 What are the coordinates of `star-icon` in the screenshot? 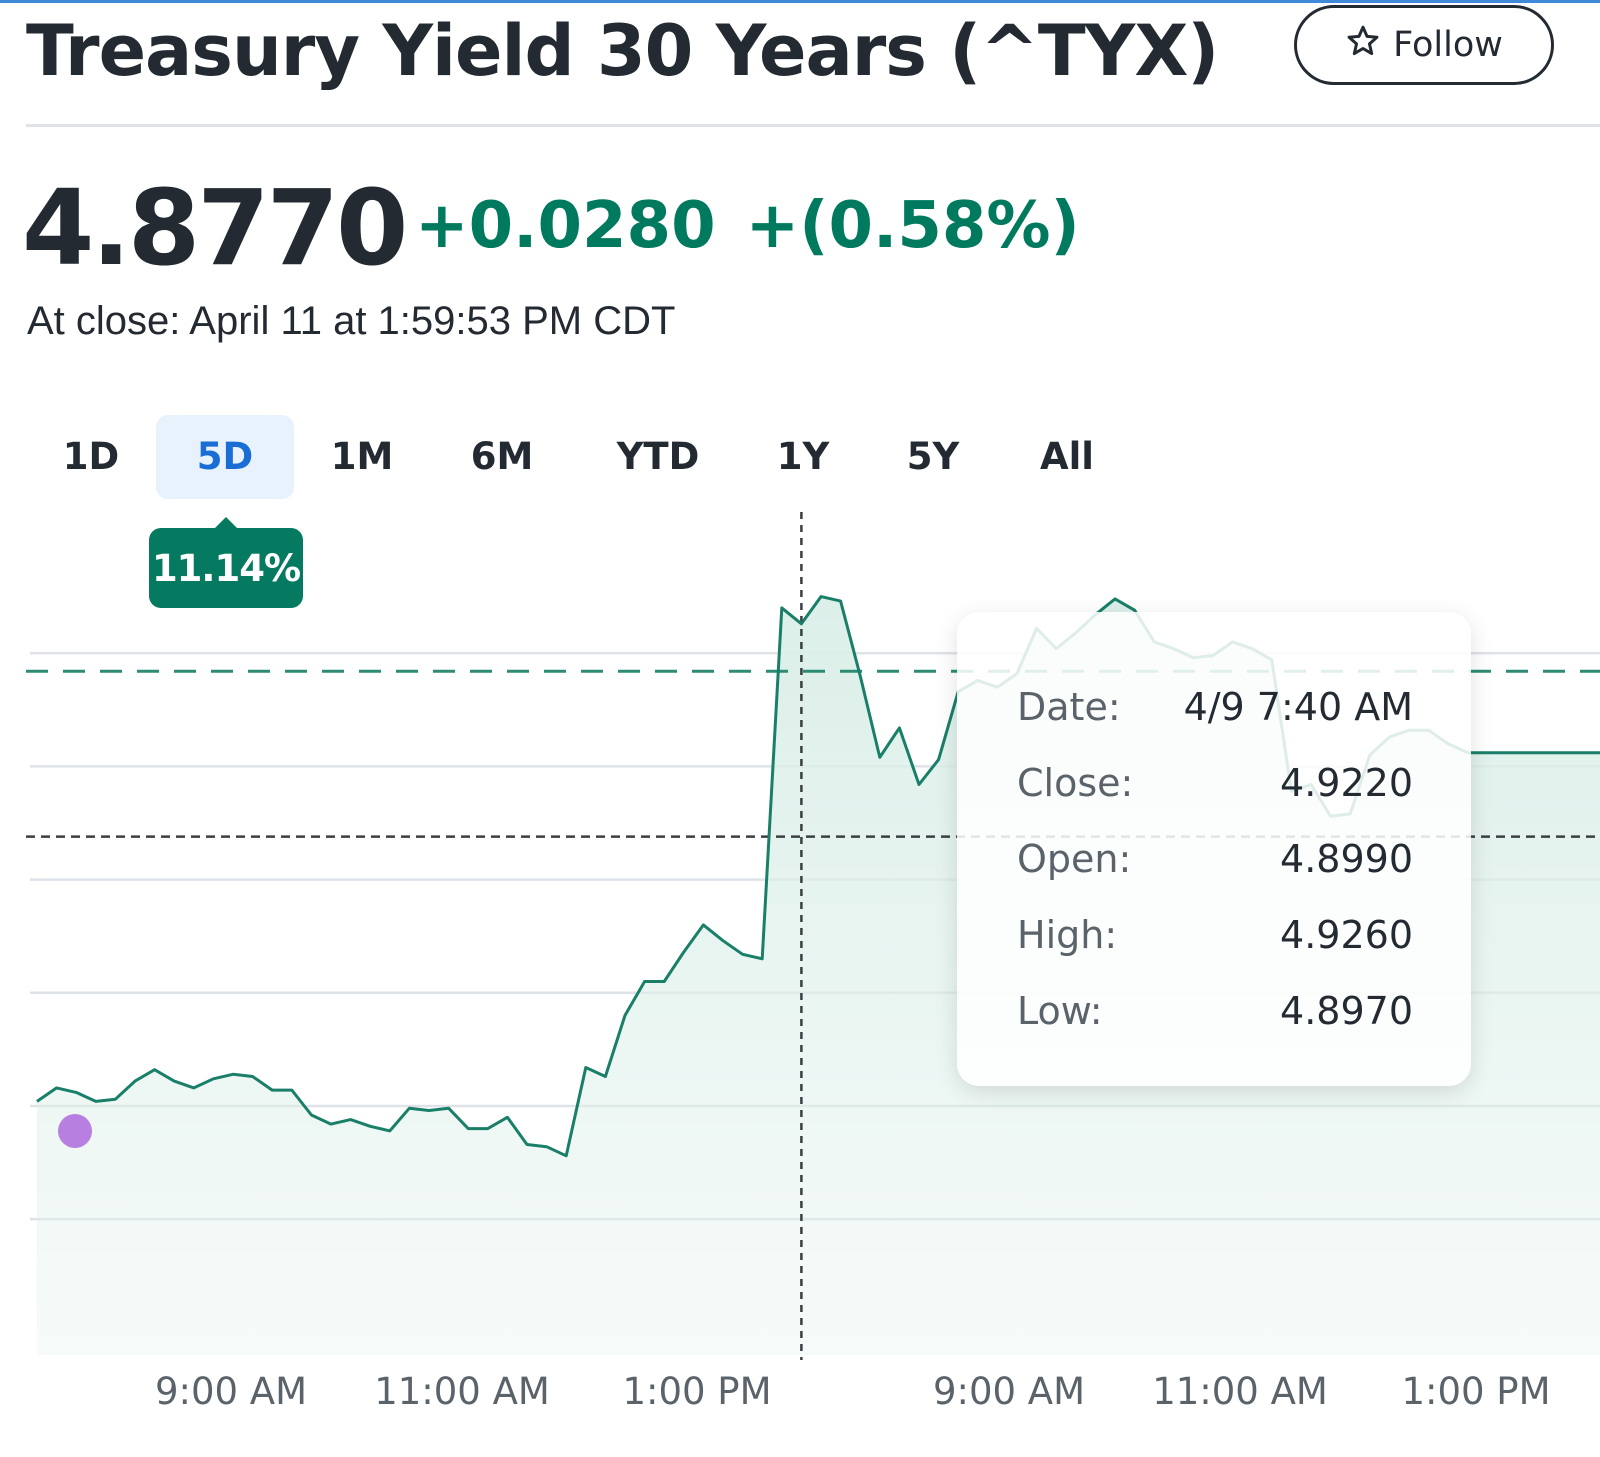 It's located at (1363, 45).